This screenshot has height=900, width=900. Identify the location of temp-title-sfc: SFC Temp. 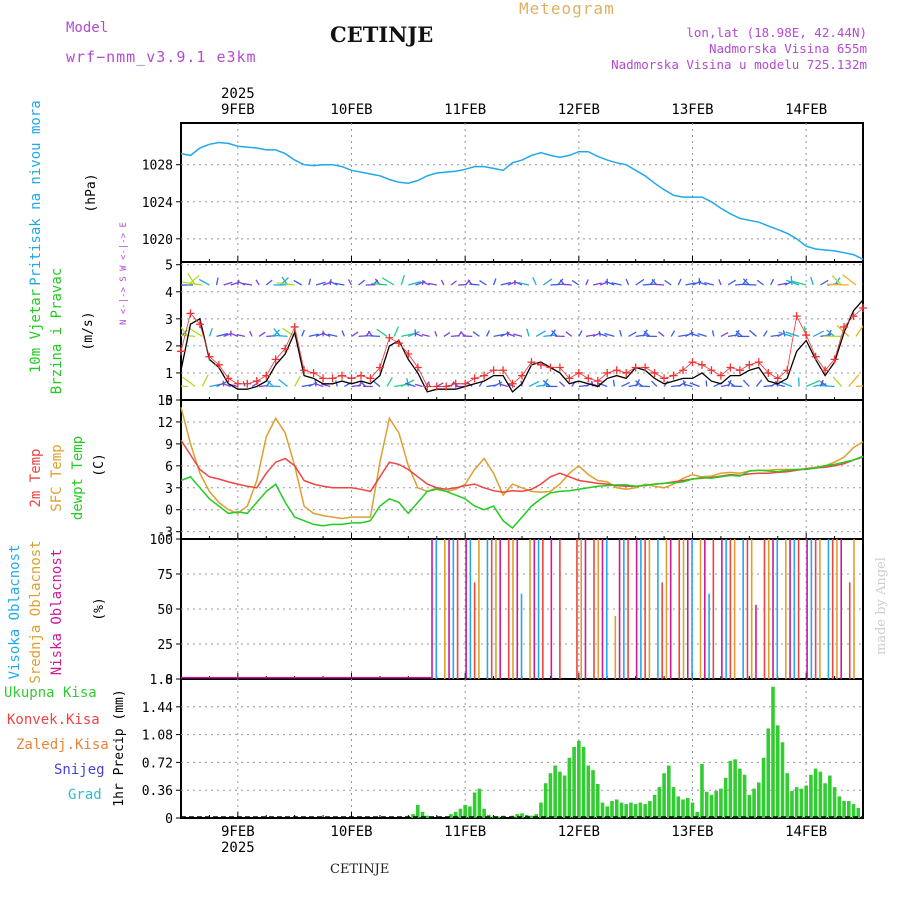
(57, 477).